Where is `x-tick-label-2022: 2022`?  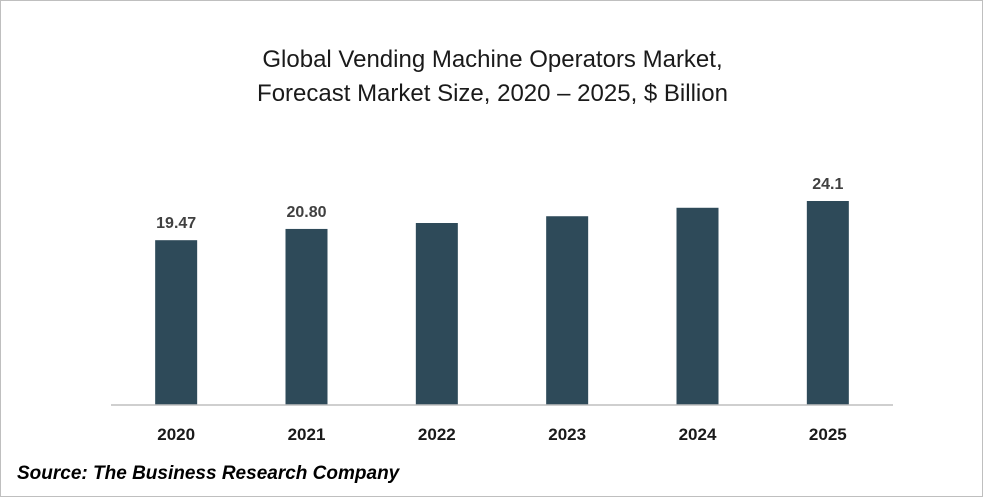 x-tick-label-2022: 2022 is located at coordinates (437, 434).